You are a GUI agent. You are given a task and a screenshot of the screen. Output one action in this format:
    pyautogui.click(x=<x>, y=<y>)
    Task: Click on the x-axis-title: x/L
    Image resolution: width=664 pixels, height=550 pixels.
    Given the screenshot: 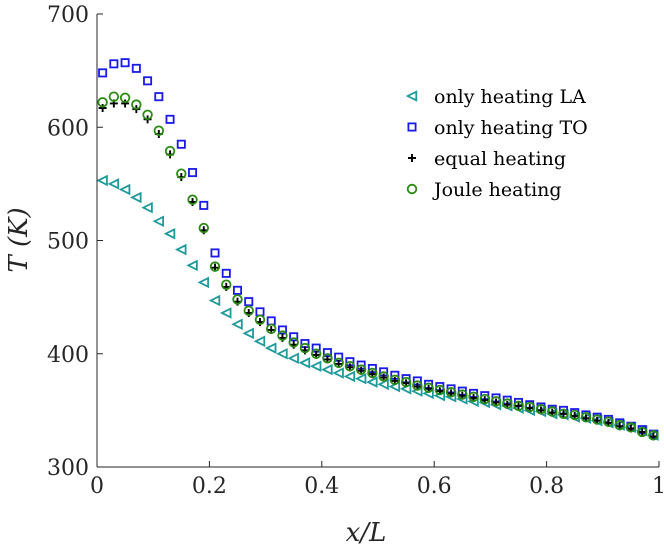 What is the action you would take?
    pyautogui.click(x=366, y=533)
    